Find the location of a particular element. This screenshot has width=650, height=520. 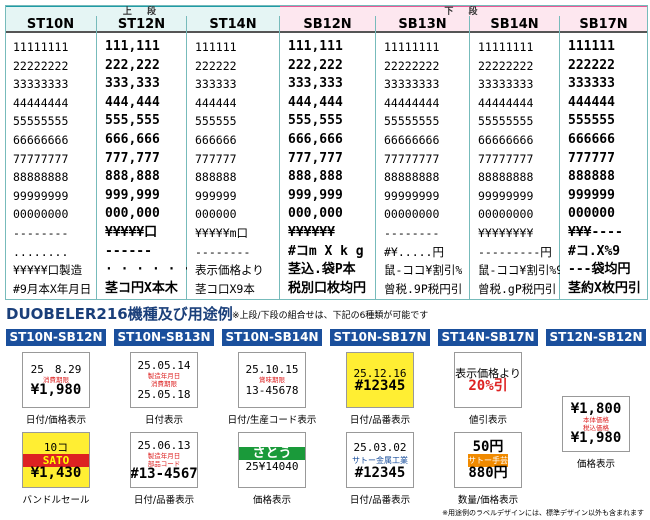

print-sample: 666,666 is located at coordinates (315, 139).